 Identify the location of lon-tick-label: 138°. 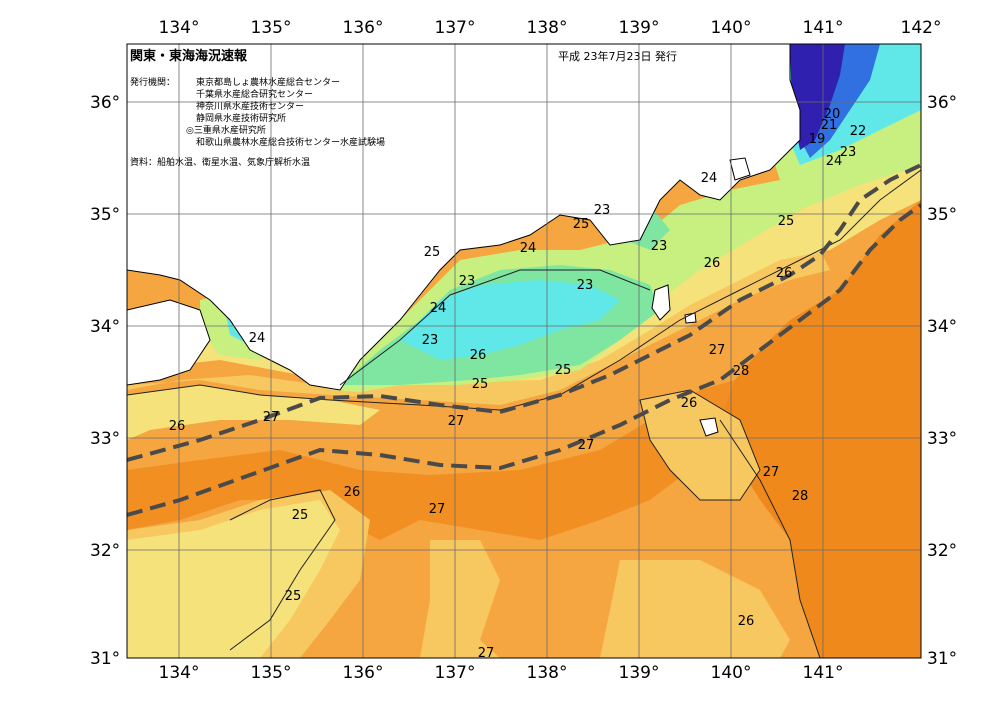
(547, 673).